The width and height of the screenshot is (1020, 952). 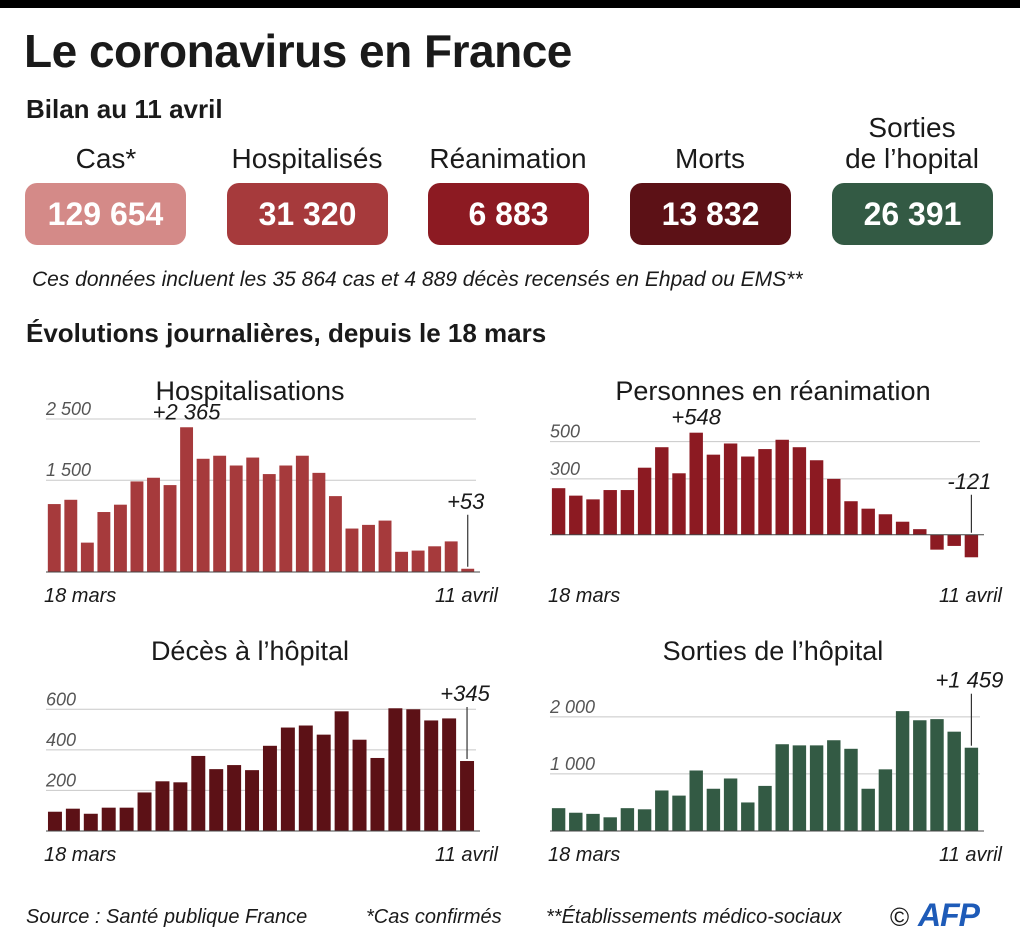 What do you see at coordinates (900, 917) in the screenshot?
I see `copyright-icon: ©` at bounding box center [900, 917].